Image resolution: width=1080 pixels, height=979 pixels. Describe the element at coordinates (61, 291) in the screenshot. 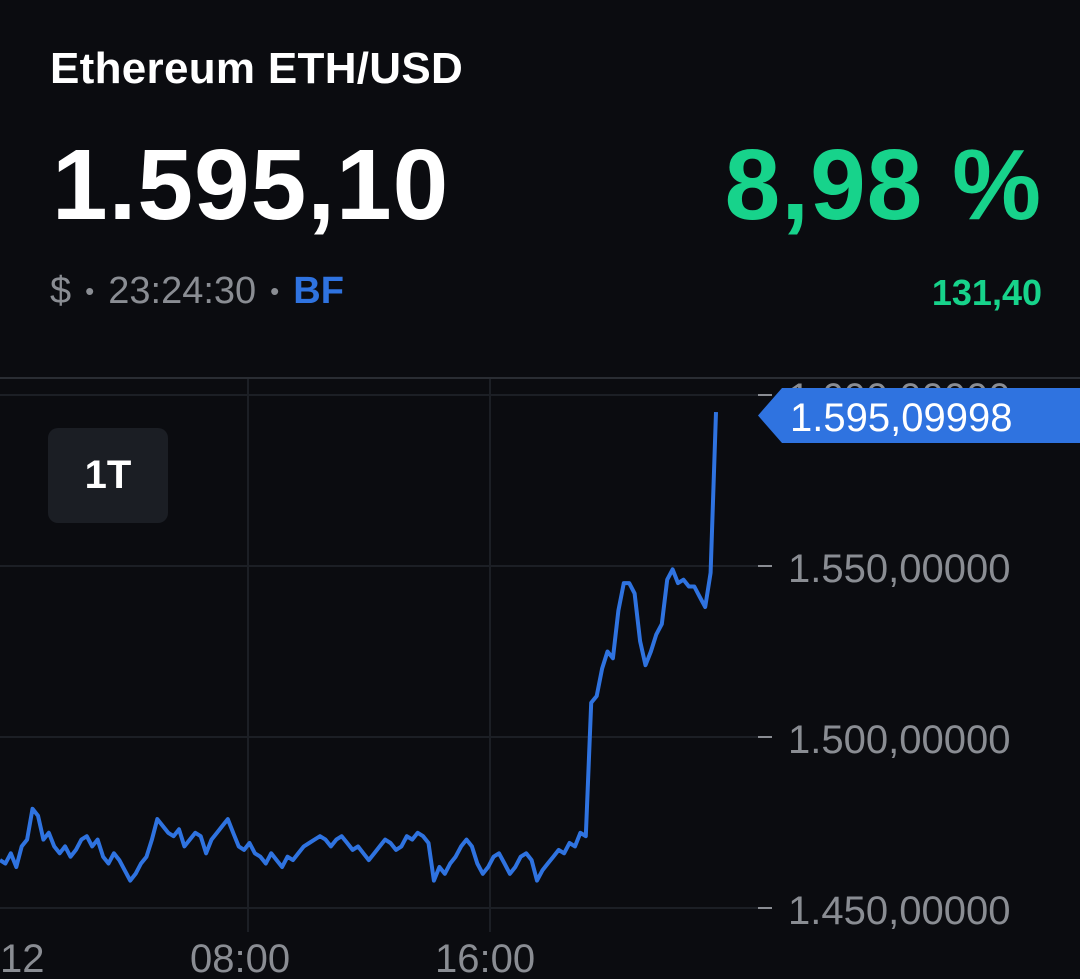

I see `currency-label: $` at that location.